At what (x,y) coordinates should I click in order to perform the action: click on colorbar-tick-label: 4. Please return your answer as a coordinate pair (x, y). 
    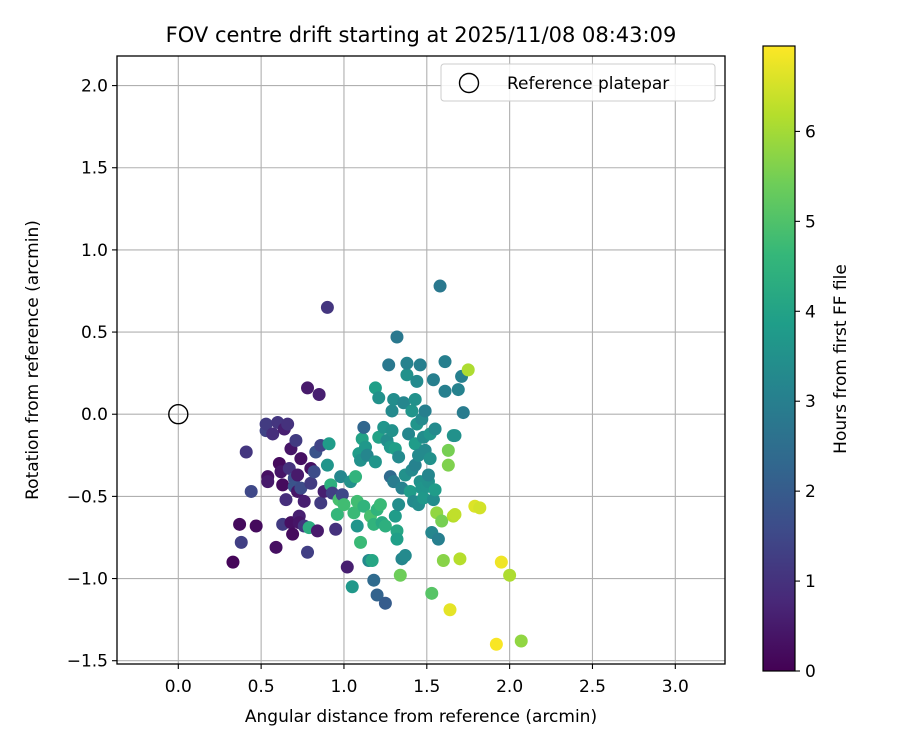
    Looking at the image, I should click on (810, 312).